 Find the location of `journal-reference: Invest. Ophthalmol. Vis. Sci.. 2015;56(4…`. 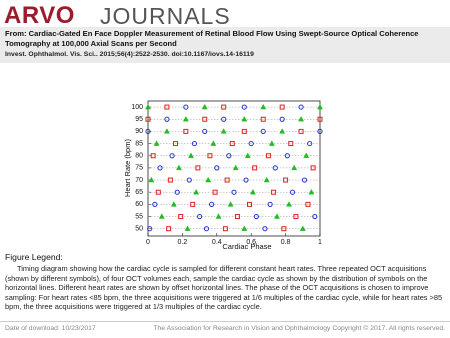

journal-reference: Invest. Ophthalmol. Vis. Sci.. 2015;56(4… is located at coordinates (129, 54).